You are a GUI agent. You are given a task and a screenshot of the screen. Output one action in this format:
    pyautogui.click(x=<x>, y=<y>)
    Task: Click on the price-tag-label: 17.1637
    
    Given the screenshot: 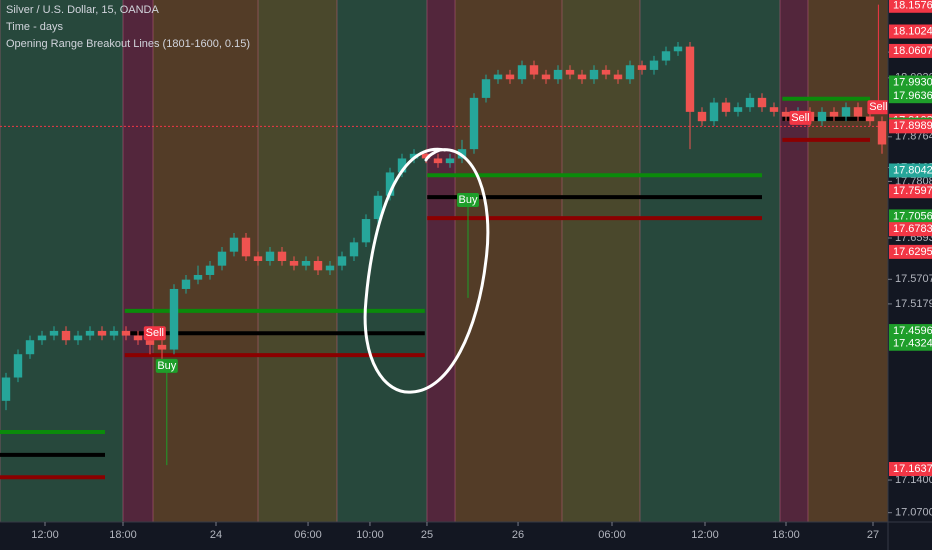 What is the action you would take?
    pyautogui.click(x=912, y=469)
    